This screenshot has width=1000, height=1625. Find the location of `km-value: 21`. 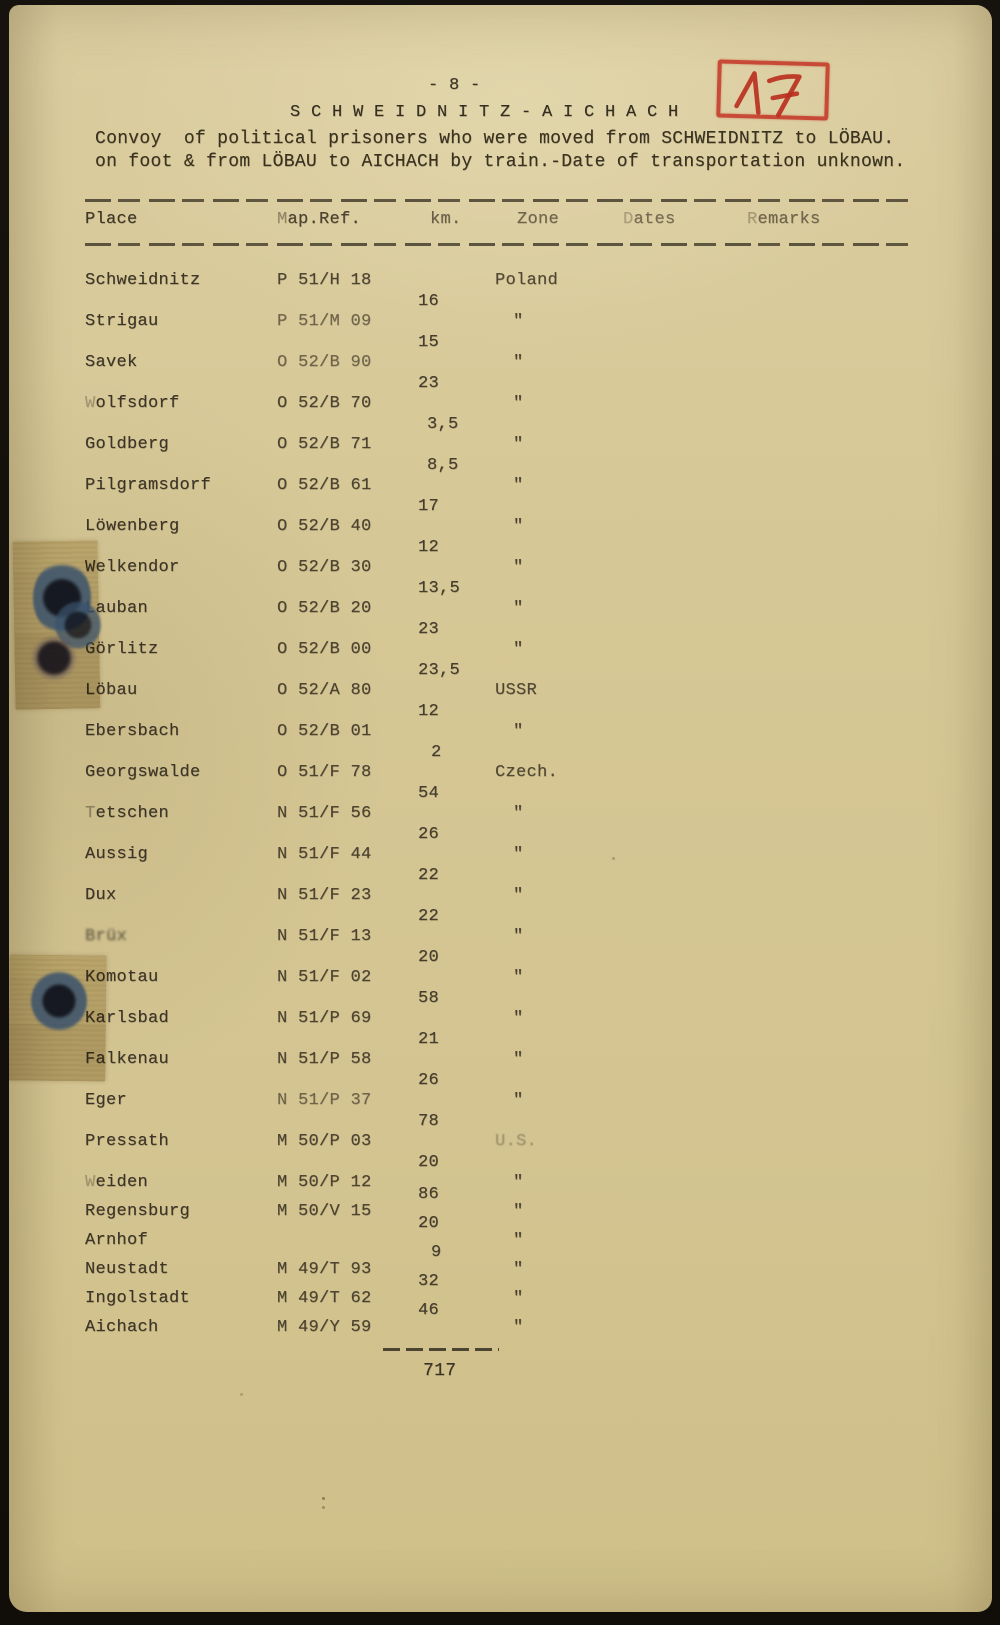

km-value: 21 is located at coordinates (429, 1039).